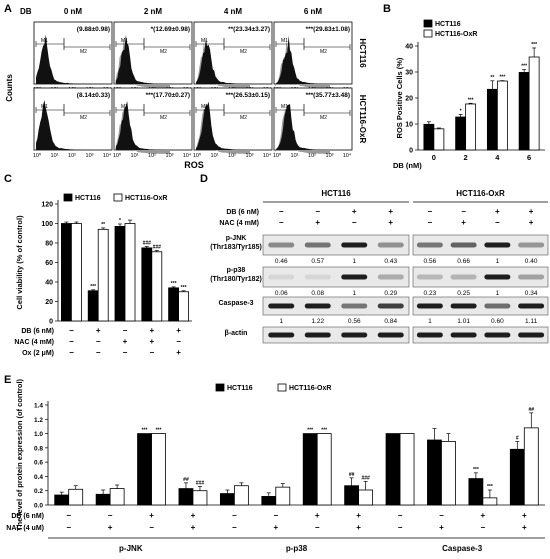 The width and height of the screenshot is (550, 559). I want to click on y-tick-label: 20, so click(49, 302).